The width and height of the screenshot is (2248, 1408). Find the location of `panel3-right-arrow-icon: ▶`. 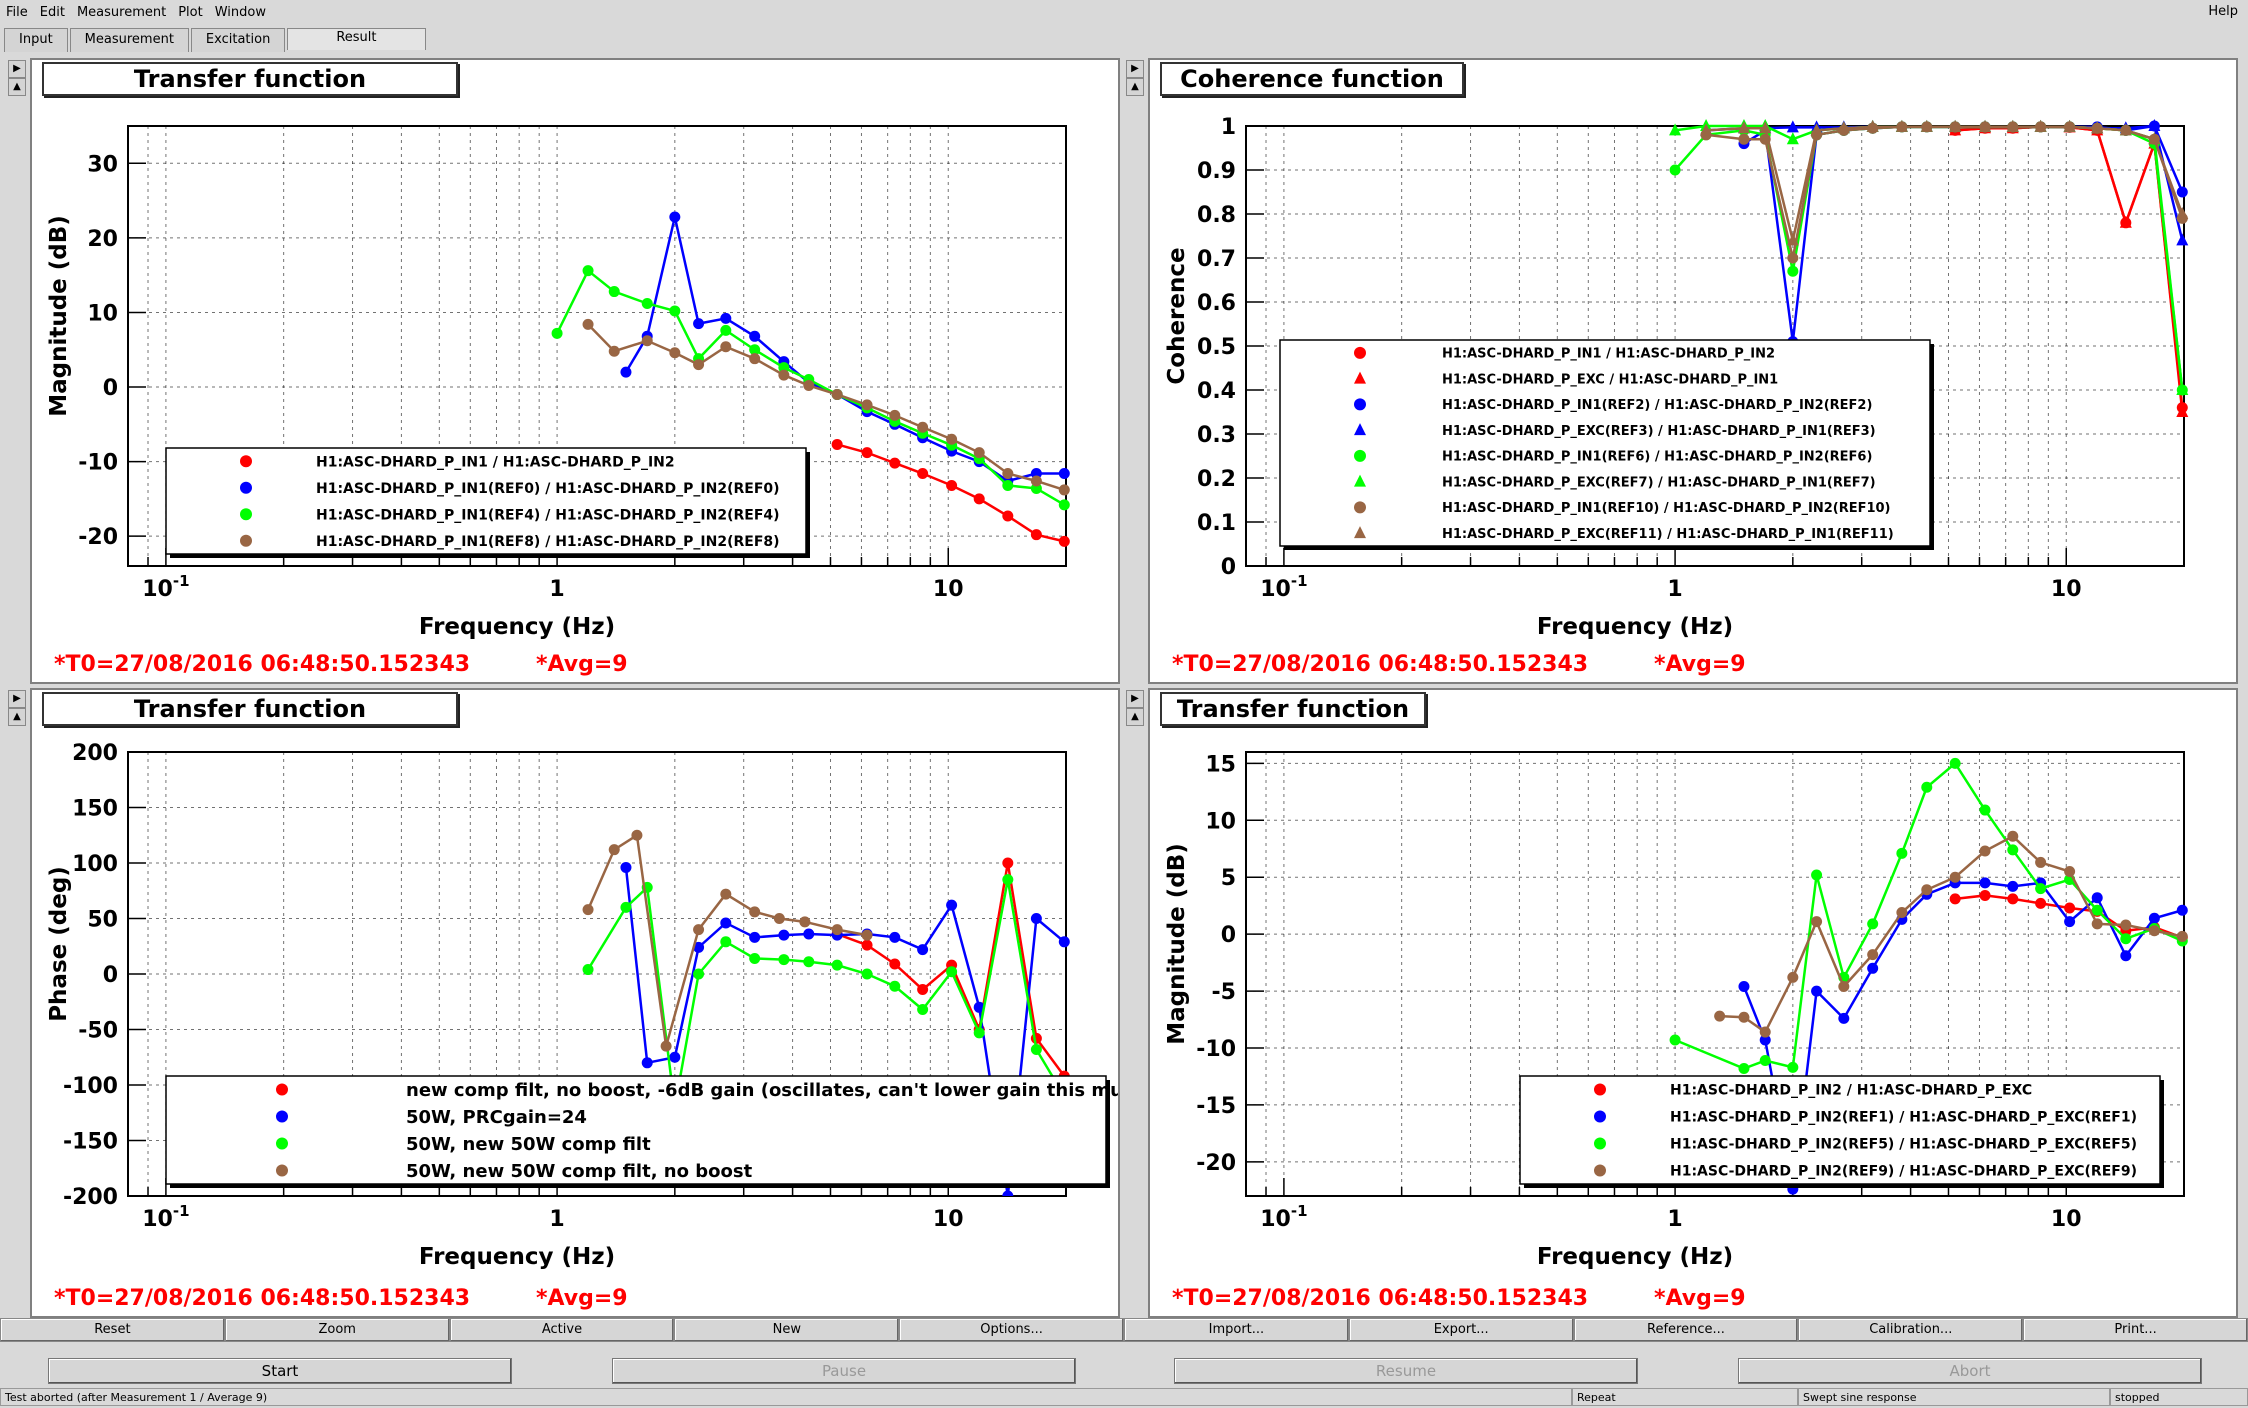

panel3-right-arrow-icon: ▶ is located at coordinates (17, 699).